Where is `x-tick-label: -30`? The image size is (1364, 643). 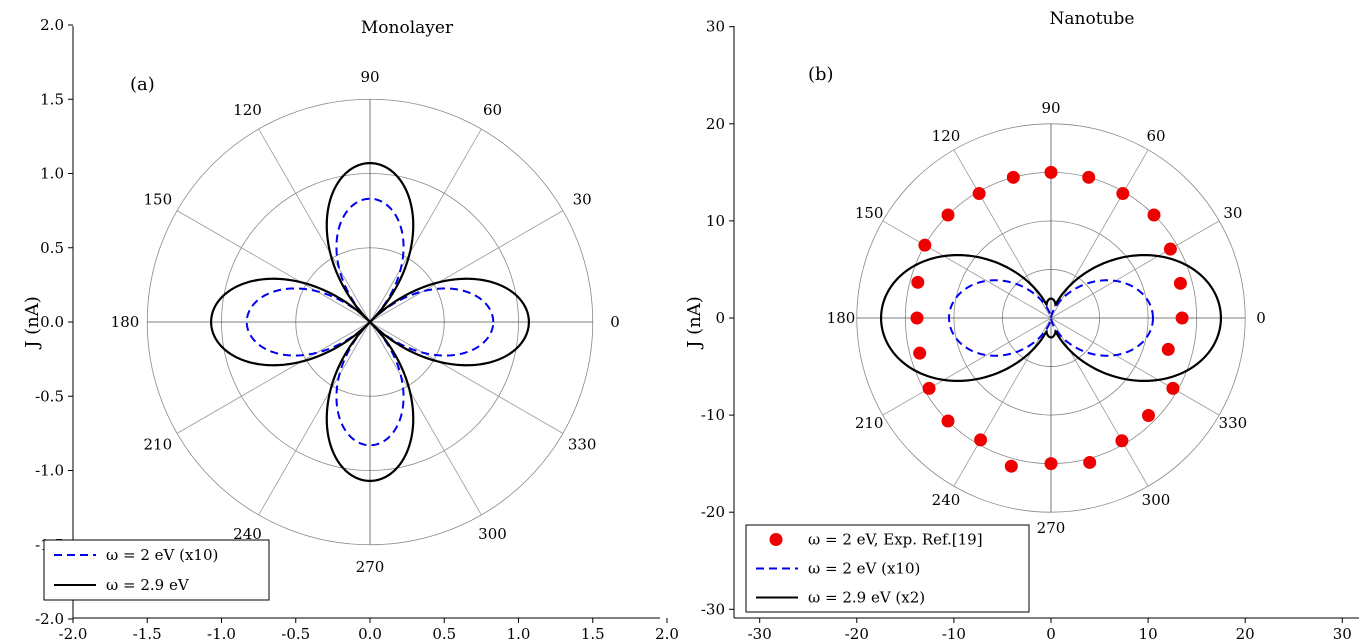 x-tick-label: -30 is located at coordinates (760, 634).